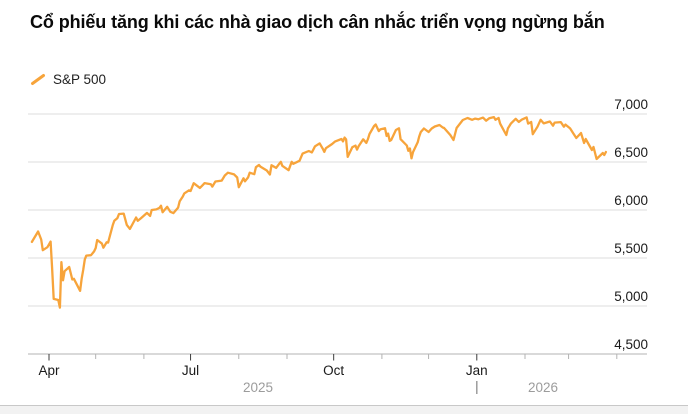  What do you see at coordinates (631, 296) in the screenshot?
I see `y-axis-label: 5,000` at bounding box center [631, 296].